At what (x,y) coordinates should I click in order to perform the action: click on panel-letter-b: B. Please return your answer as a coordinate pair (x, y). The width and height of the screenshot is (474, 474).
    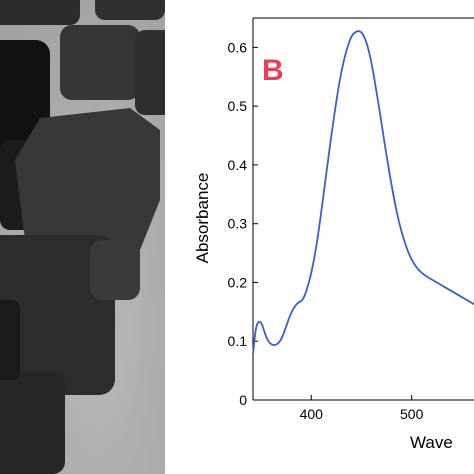
    Looking at the image, I should click on (273, 70).